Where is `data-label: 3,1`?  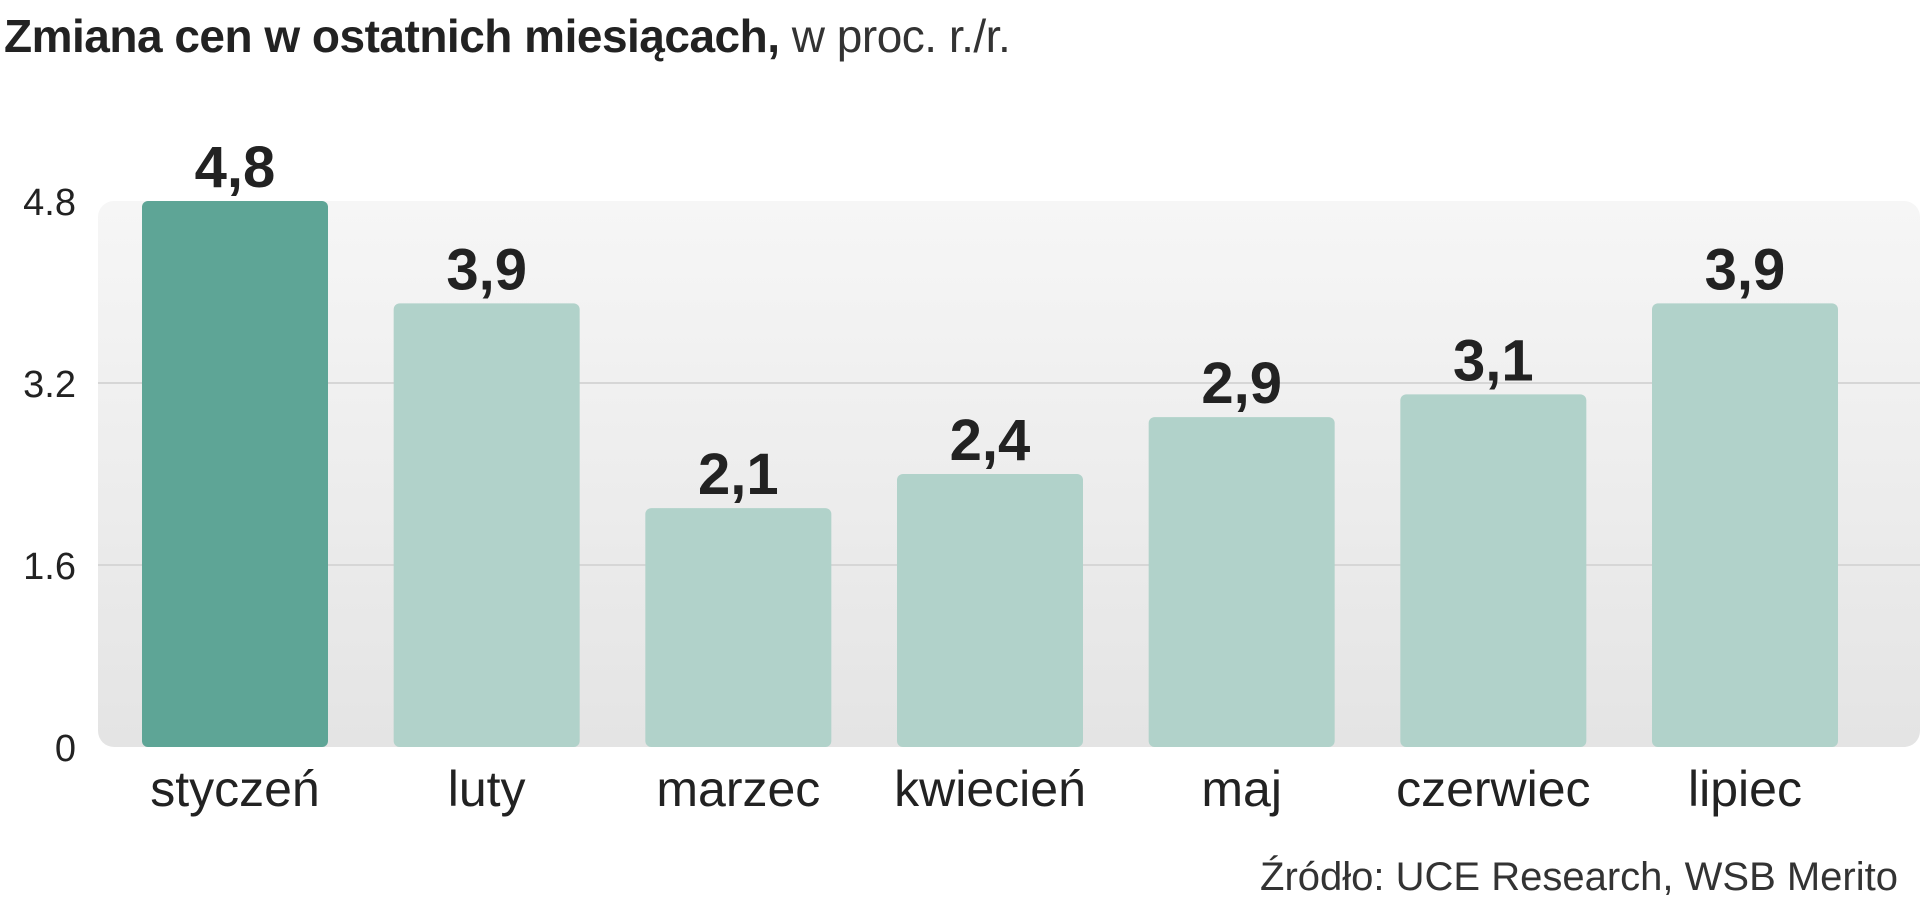 data-label: 3,1 is located at coordinates (1493, 360).